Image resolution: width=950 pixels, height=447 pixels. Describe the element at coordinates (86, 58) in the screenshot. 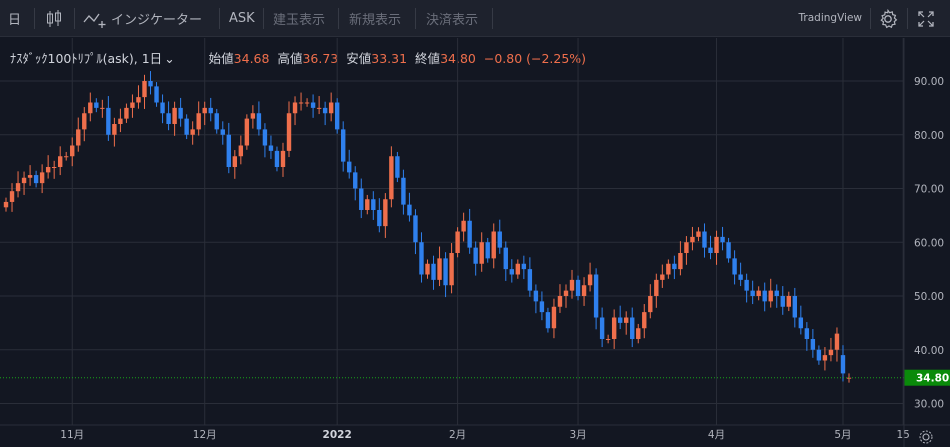

I see `symbol-title: ﾅｽﾀﾞｯｸ100ﾄﾘﾌﾟﾙ(ask), 1日` at that location.